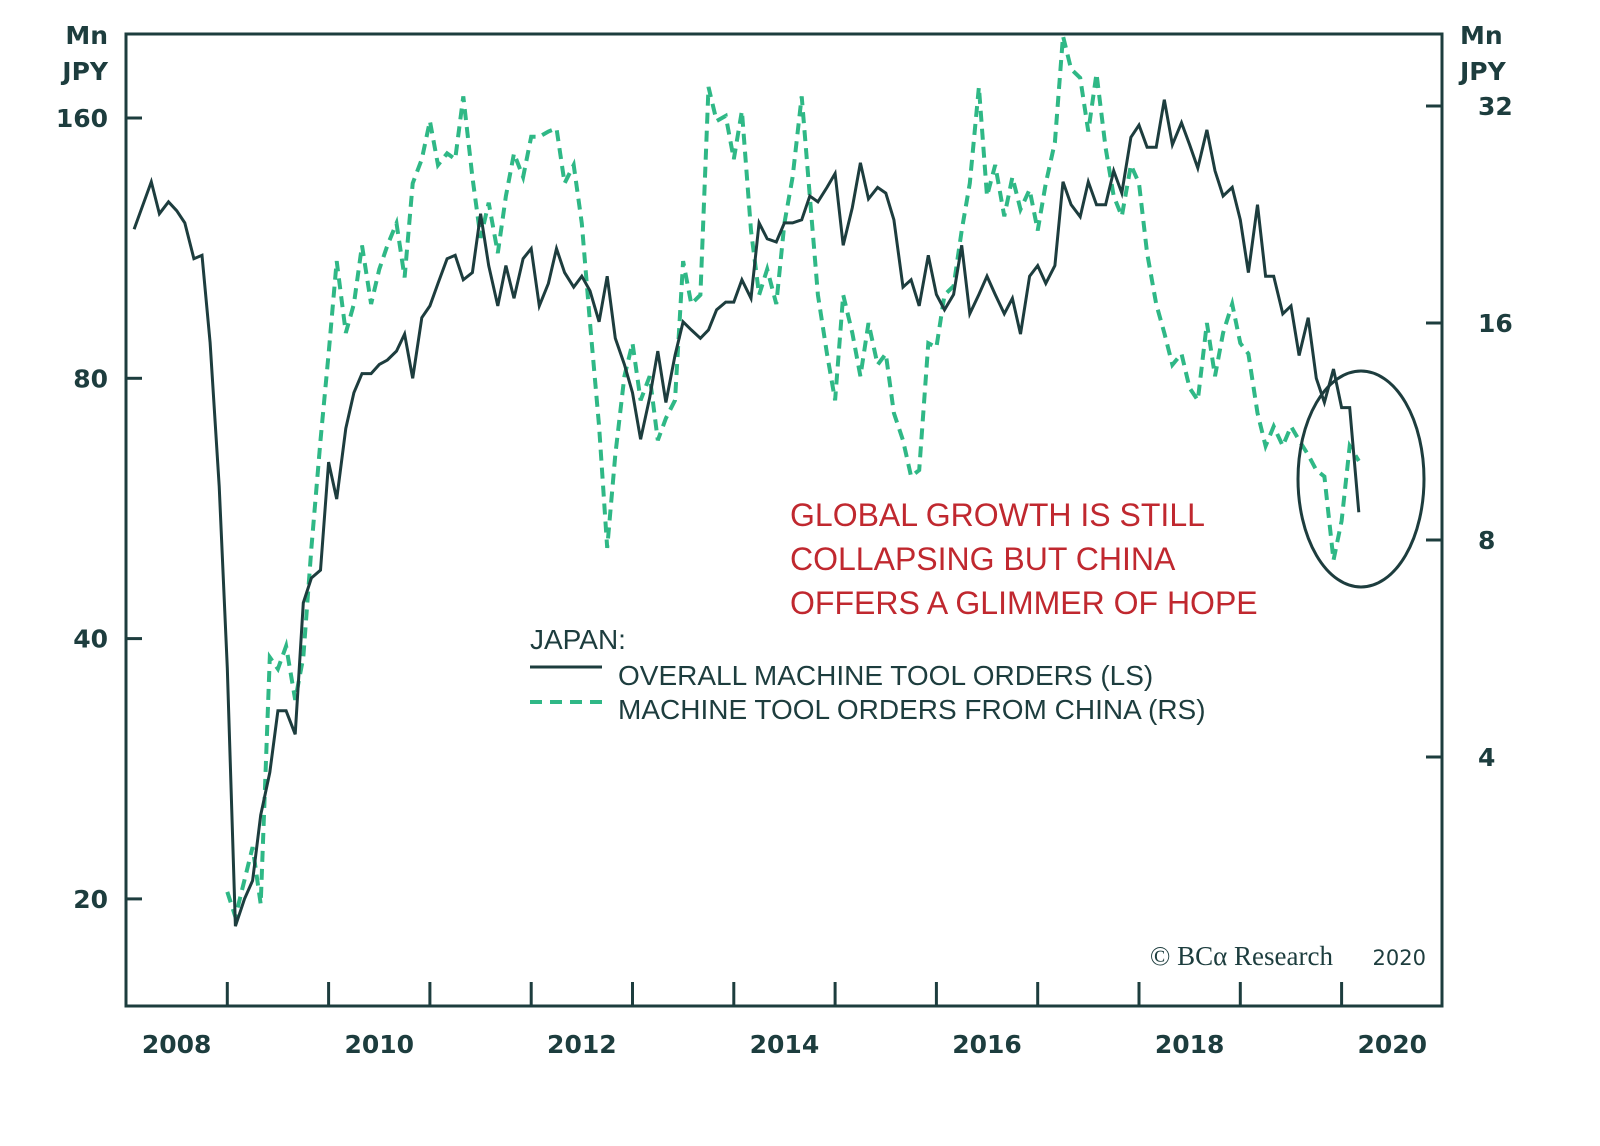 The width and height of the screenshot is (1600, 1146). I want to click on right-axis-unit-line1: Mn, so click(1481, 35).